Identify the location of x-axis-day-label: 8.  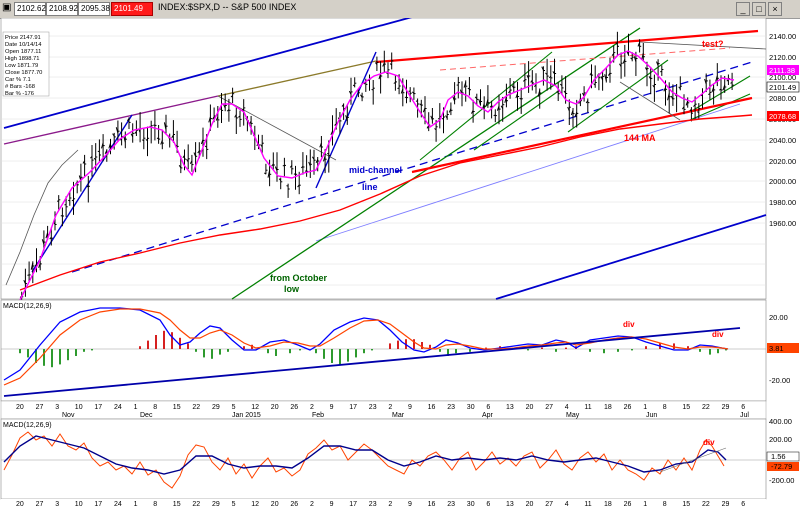
(665, 407).